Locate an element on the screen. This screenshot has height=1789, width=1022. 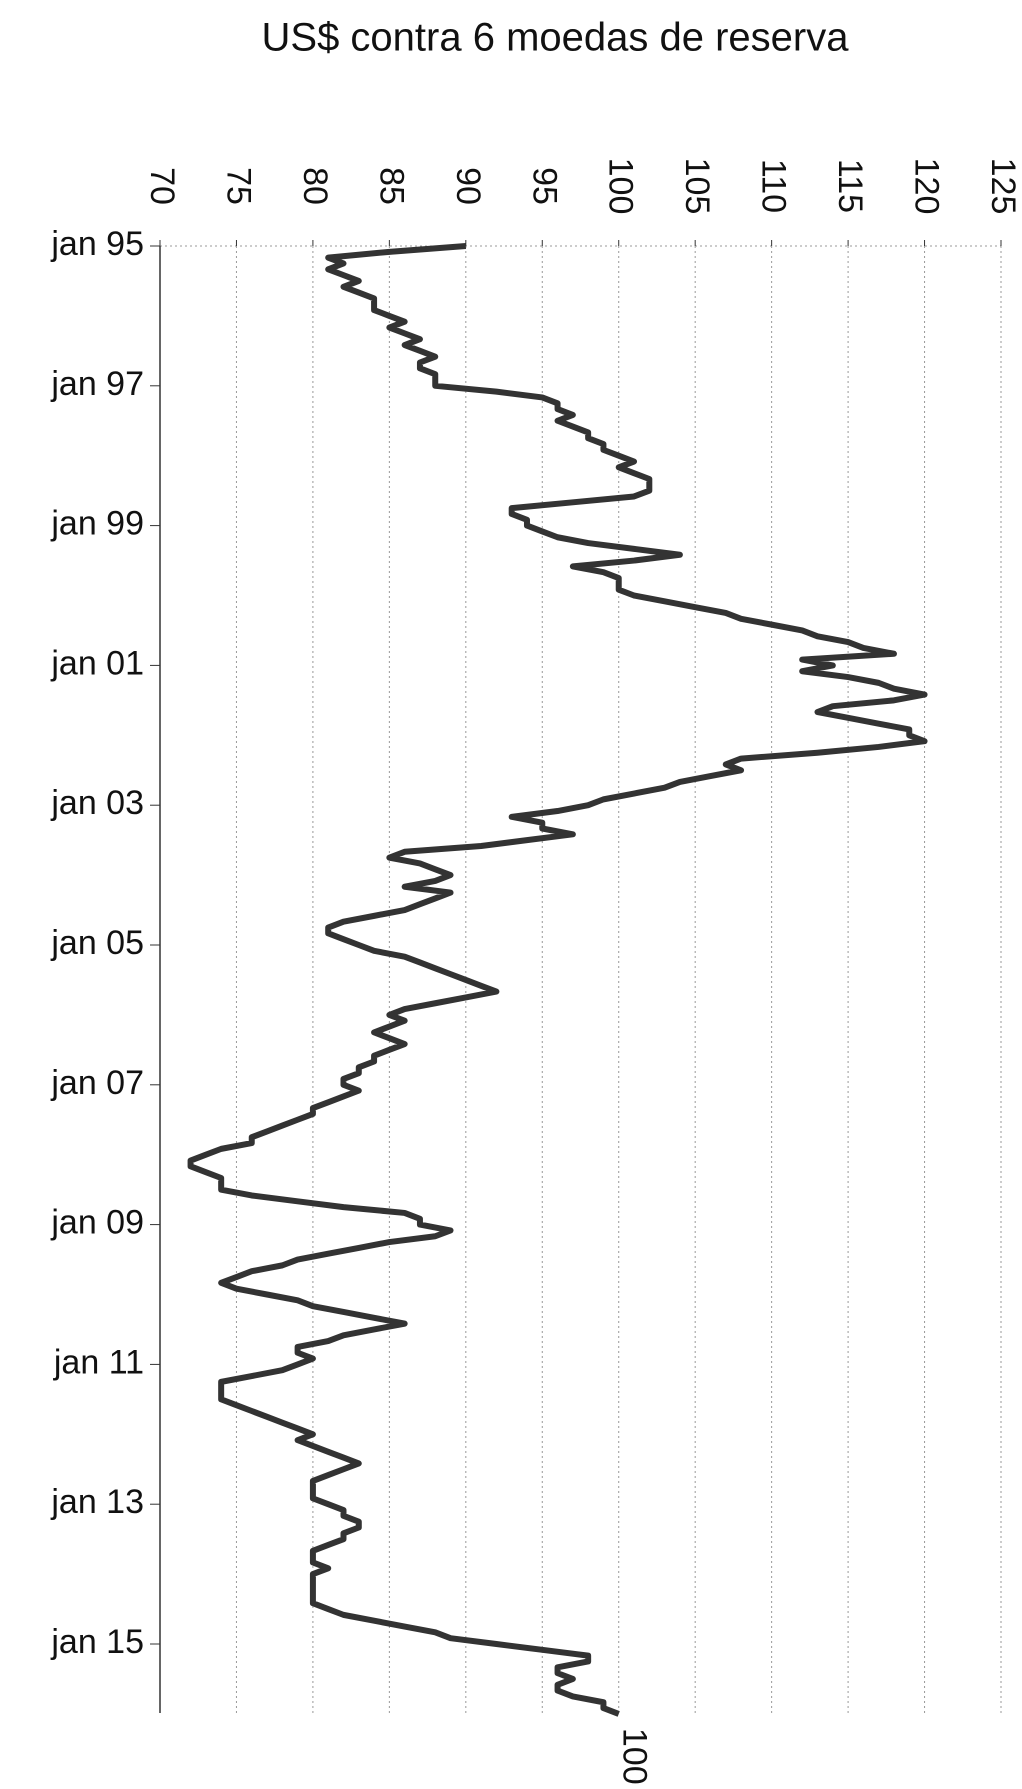
x-tick-label: 110 is located at coordinates (774, 186).